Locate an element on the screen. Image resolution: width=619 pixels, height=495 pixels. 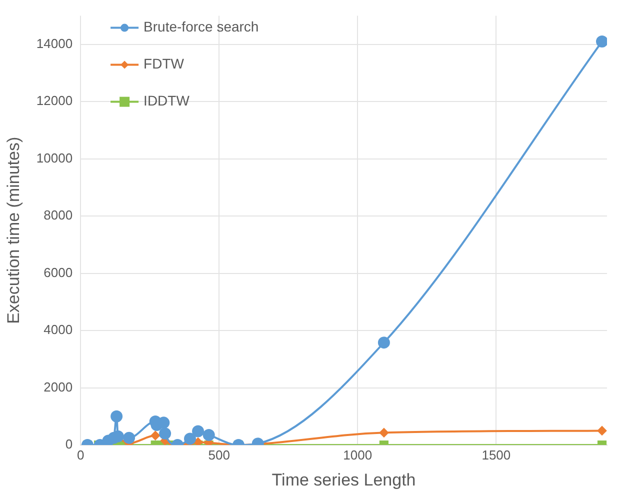
y-tick-label: 8000 is located at coordinates (58, 215).